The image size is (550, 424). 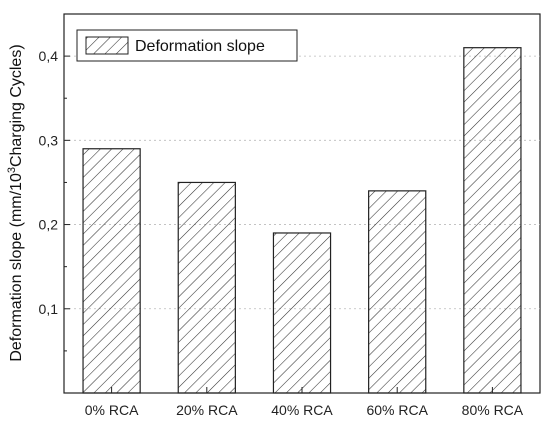 What do you see at coordinates (397, 292) in the screenshot?
I see `bar-60-rca` at bounding box center [397, 292].